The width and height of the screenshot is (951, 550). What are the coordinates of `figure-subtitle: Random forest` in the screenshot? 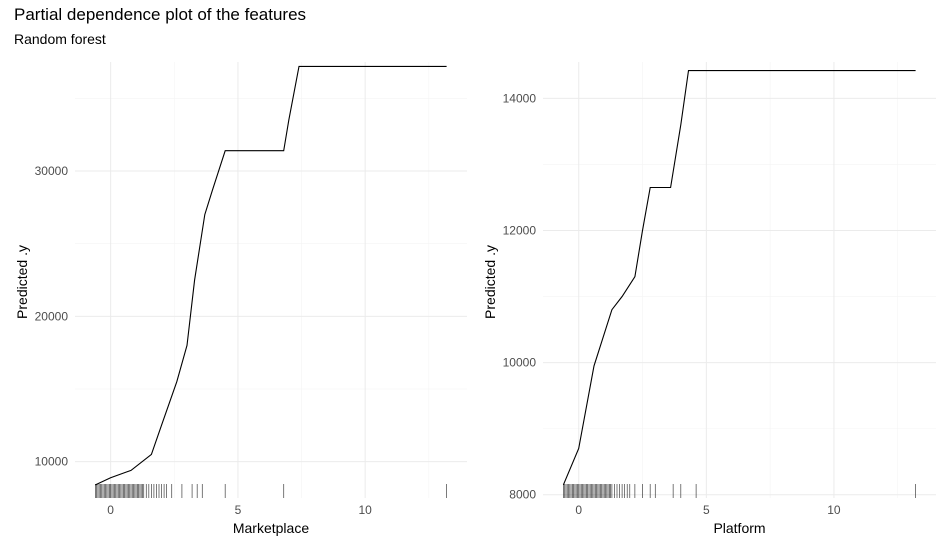 It's located at (60, 39).